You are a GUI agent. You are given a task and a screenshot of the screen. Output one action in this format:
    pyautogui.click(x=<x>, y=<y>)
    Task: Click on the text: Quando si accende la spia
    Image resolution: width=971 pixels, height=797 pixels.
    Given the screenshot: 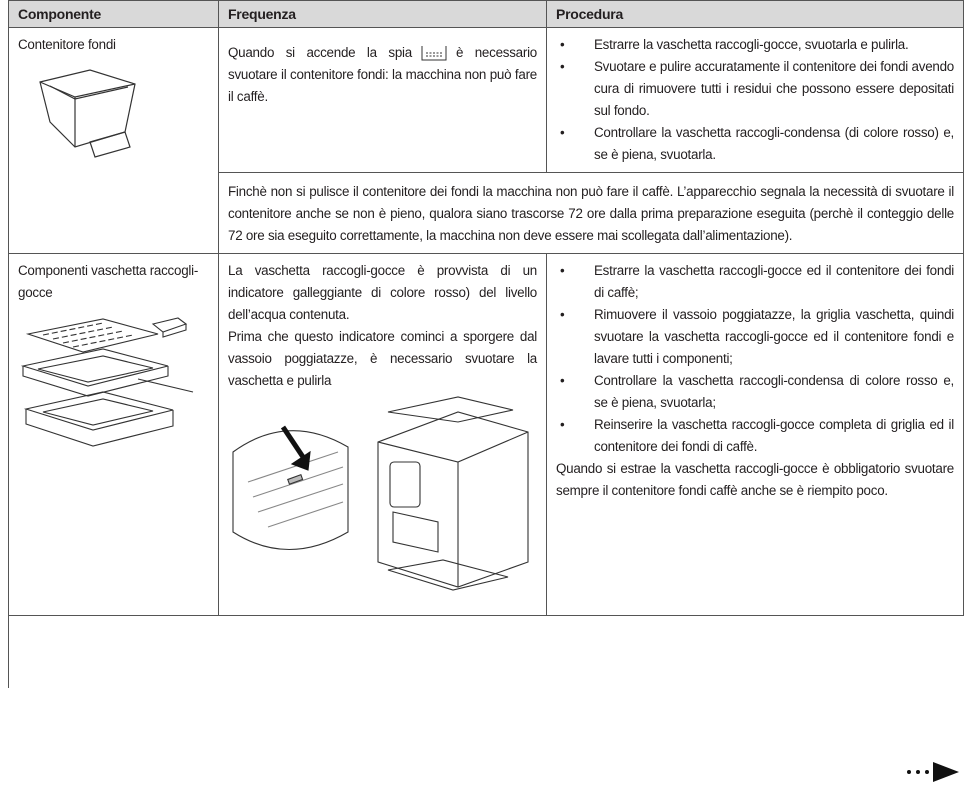 What is the action you would take?
    pyautogui.click(x=320, y=52)
    